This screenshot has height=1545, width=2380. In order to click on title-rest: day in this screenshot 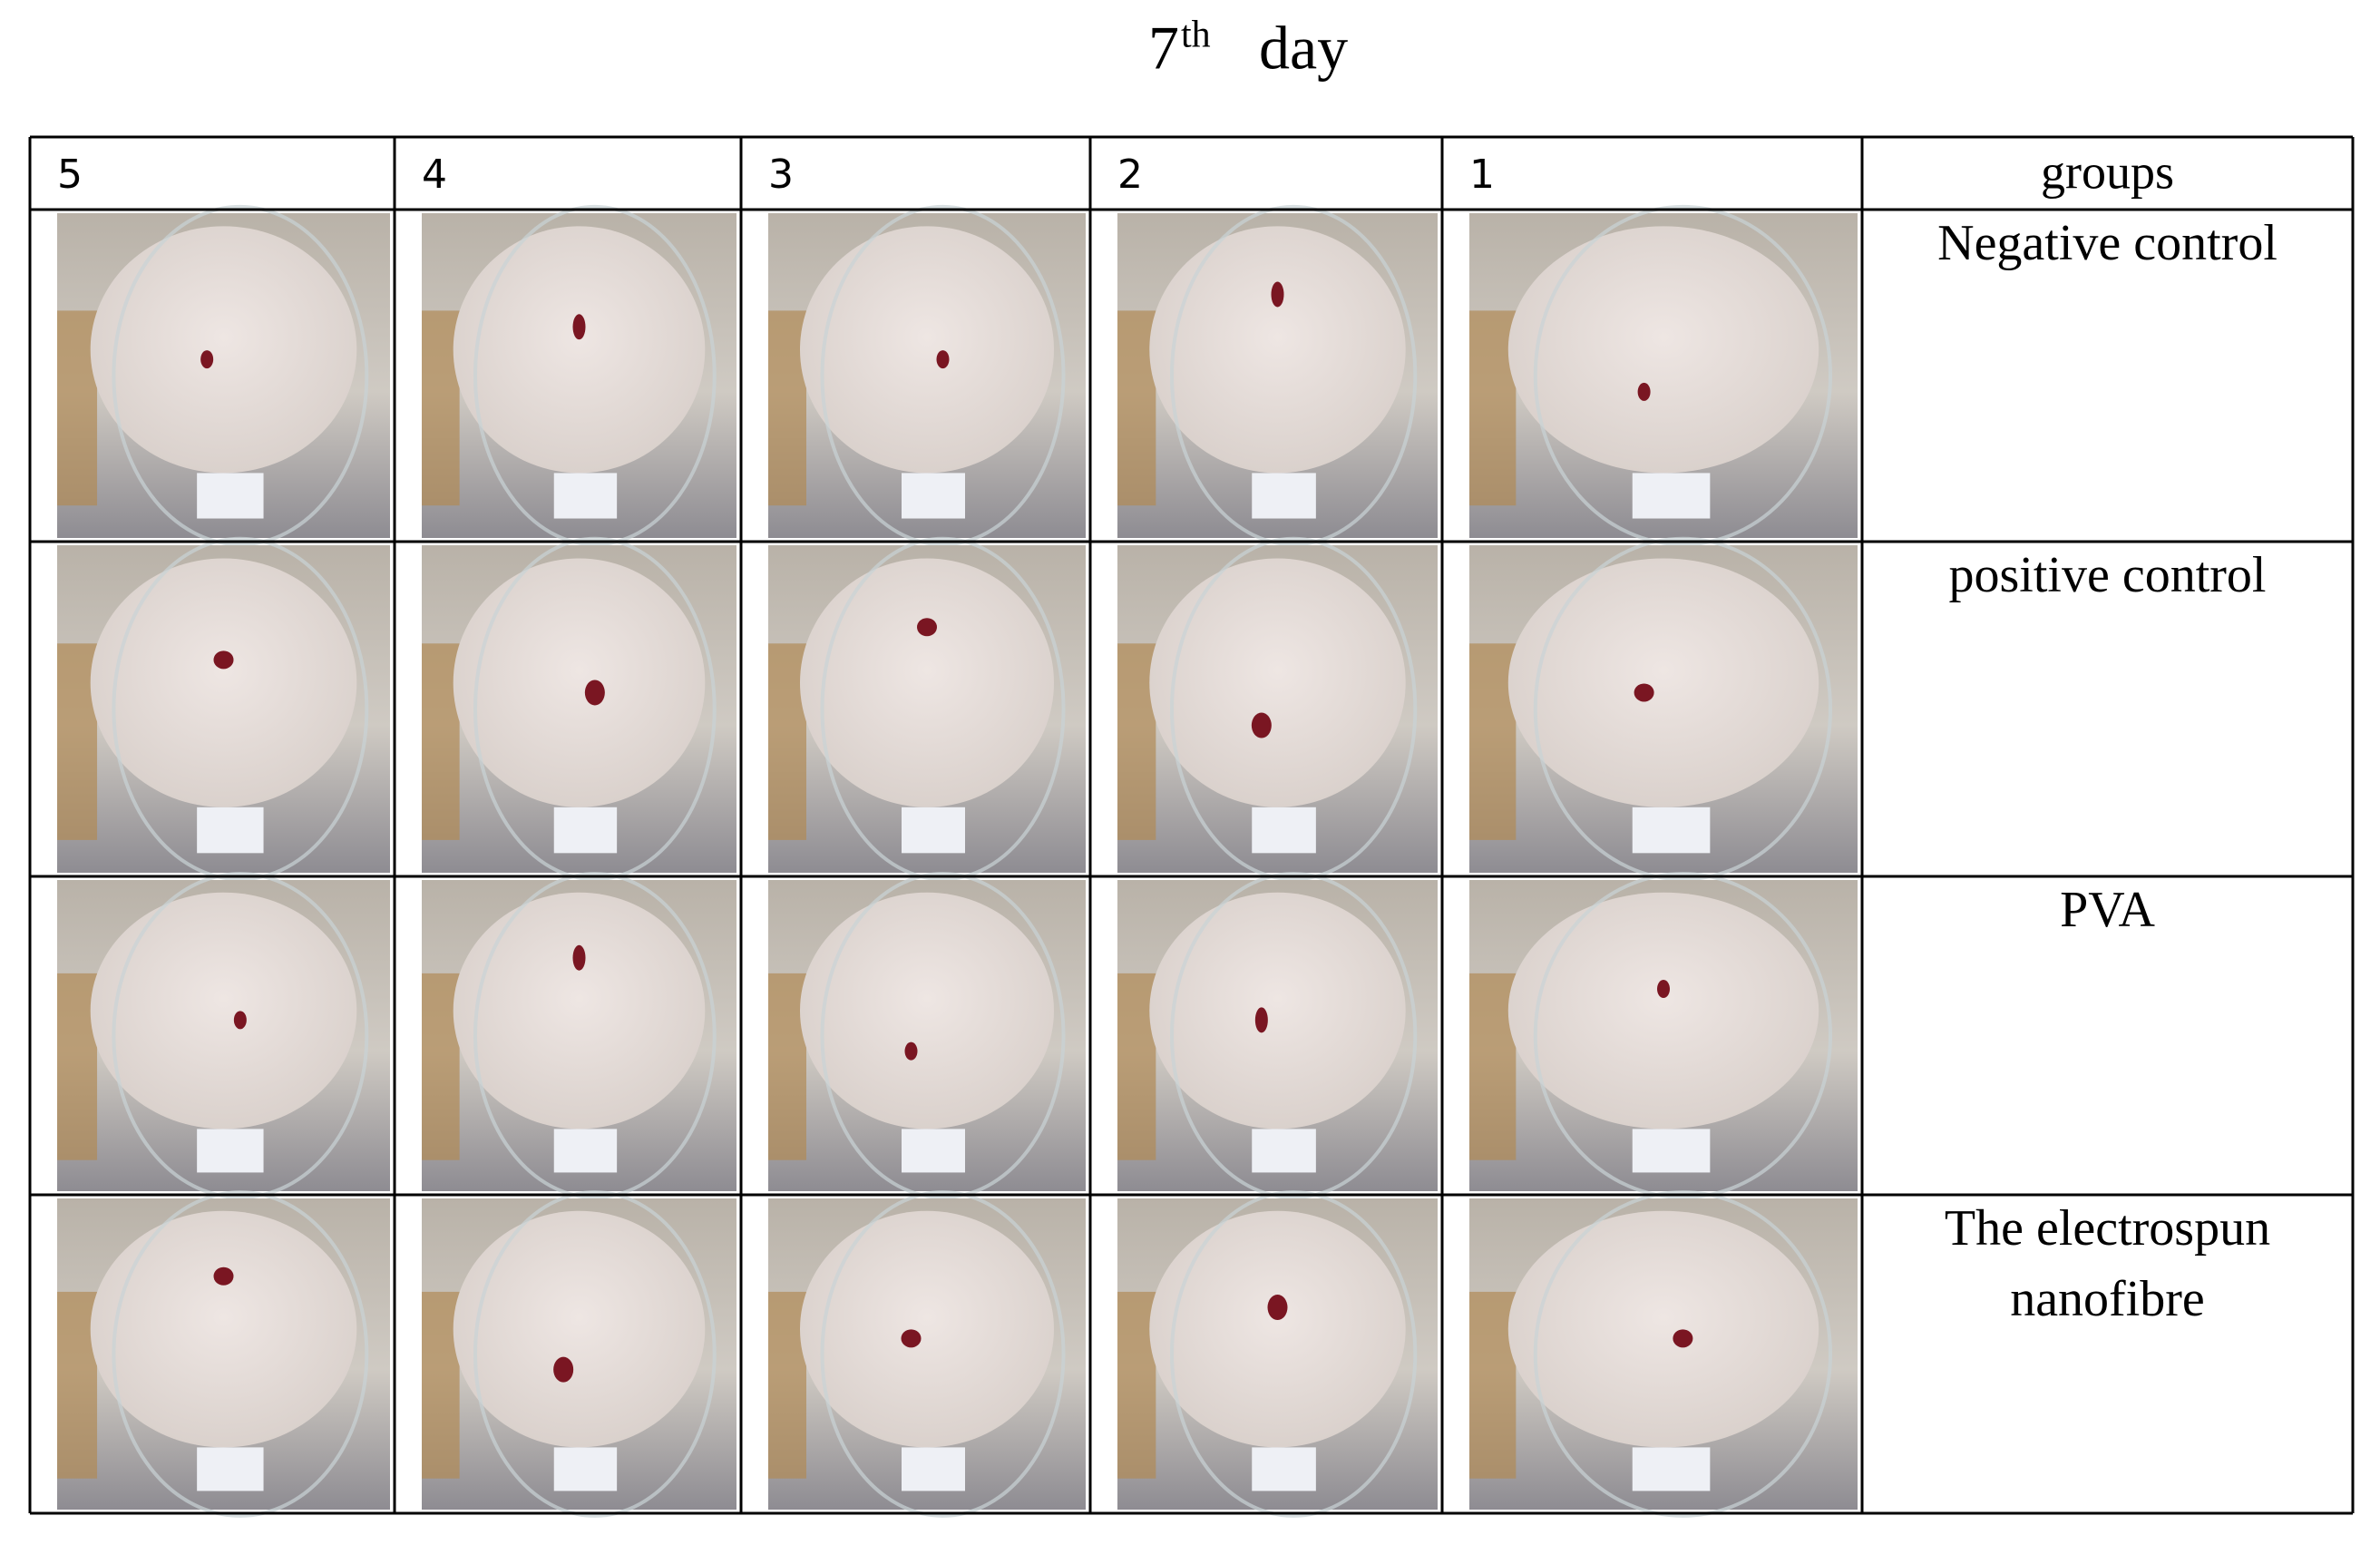, I will do `click(1303, 48)`.